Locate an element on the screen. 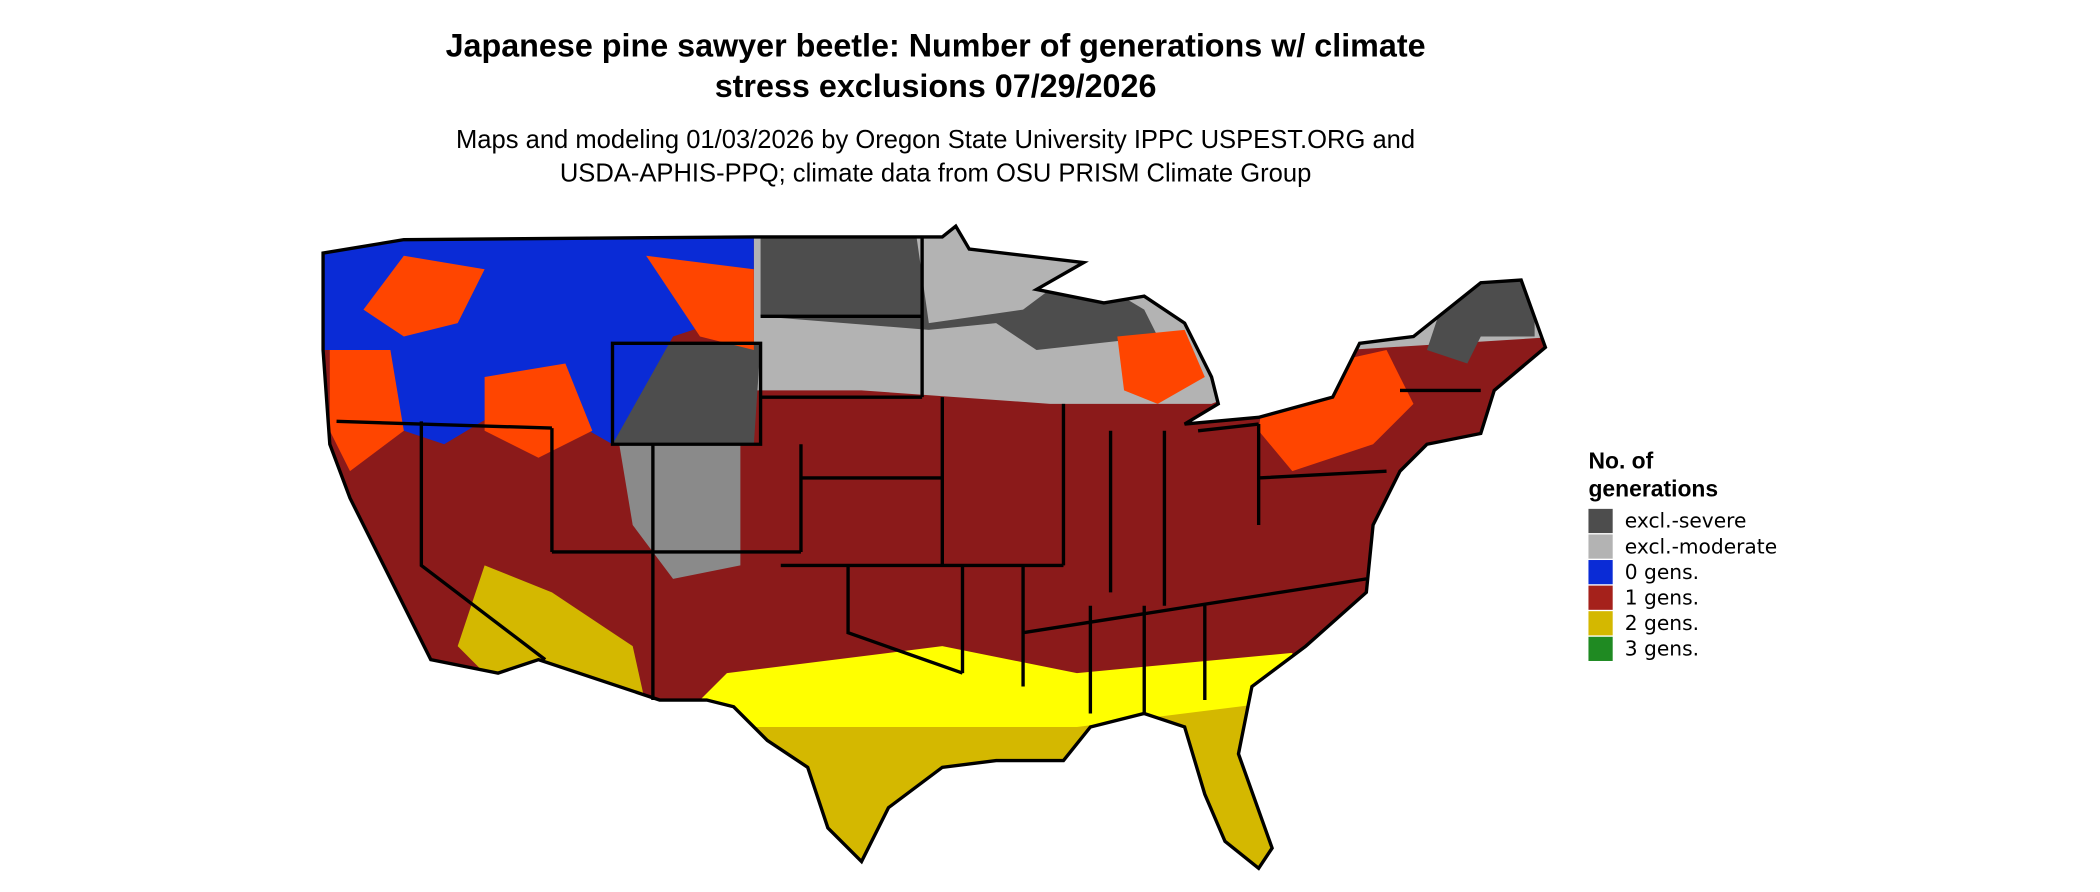  legend-label: 2 gens. is located at coordinates (1662, 623).